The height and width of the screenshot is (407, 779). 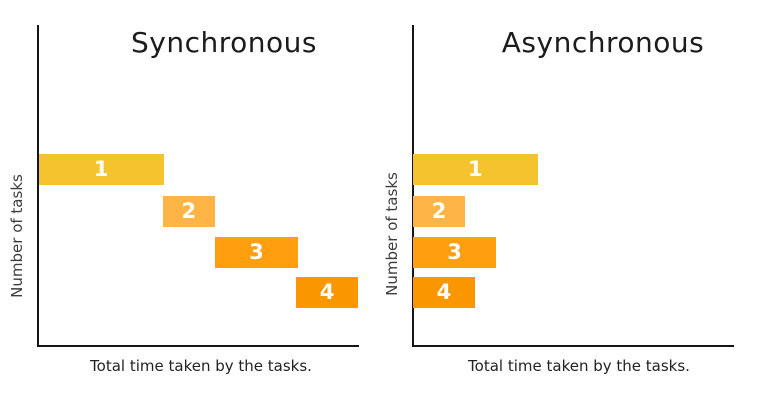 I want to click on chart-title-synchronous: Synchronous, so click(x=224, y=42).